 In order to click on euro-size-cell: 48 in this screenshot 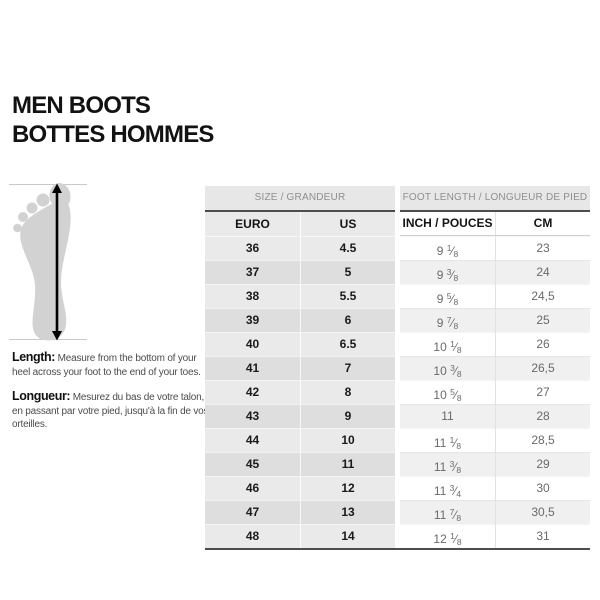, I will do `click(252, 536)`.